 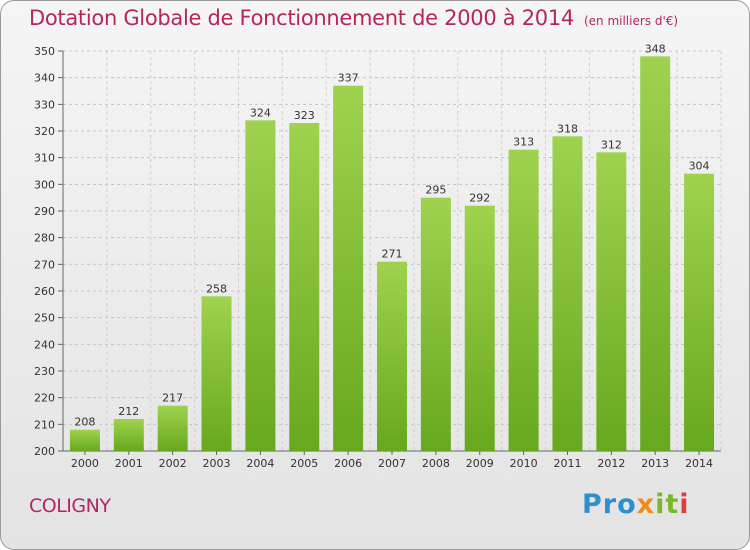 What do you see at coordinates (129, 463) in the screenshot?
I see `x-tick-label-2001: 2001` at bounding box center [129, 463].